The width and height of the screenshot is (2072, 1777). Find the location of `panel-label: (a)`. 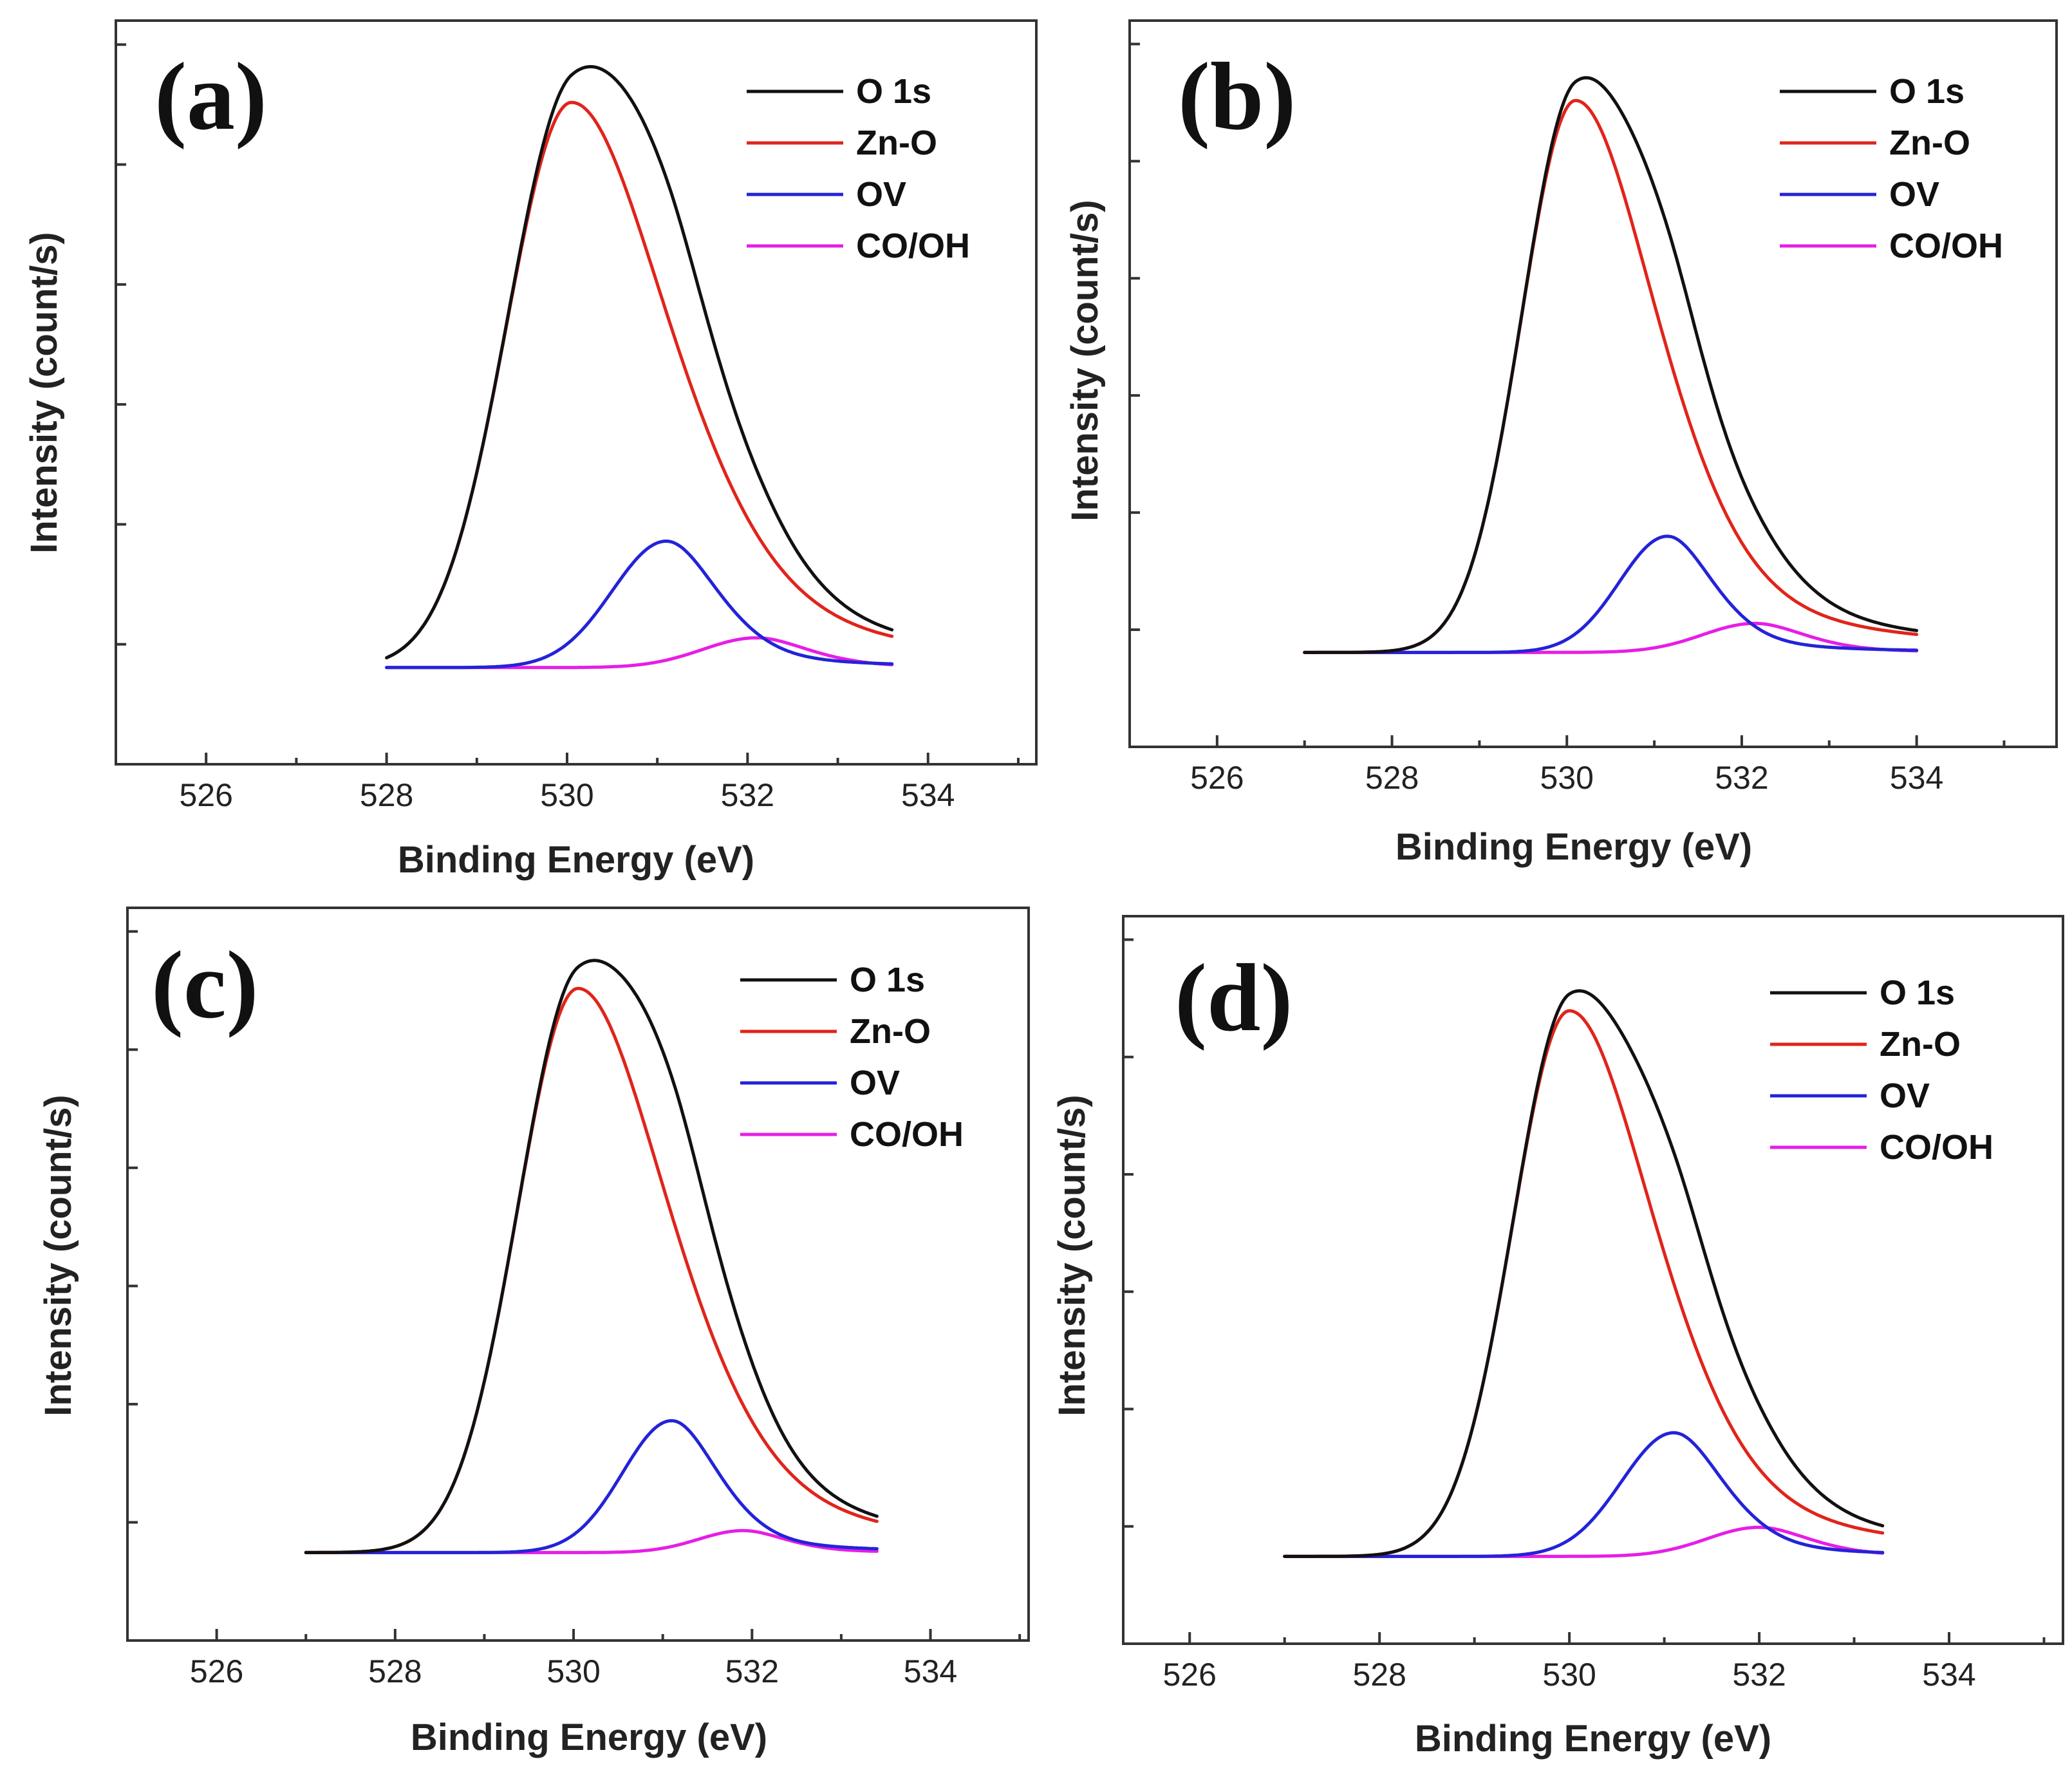

panel-label: (a) is located at coordinates (210, 96).